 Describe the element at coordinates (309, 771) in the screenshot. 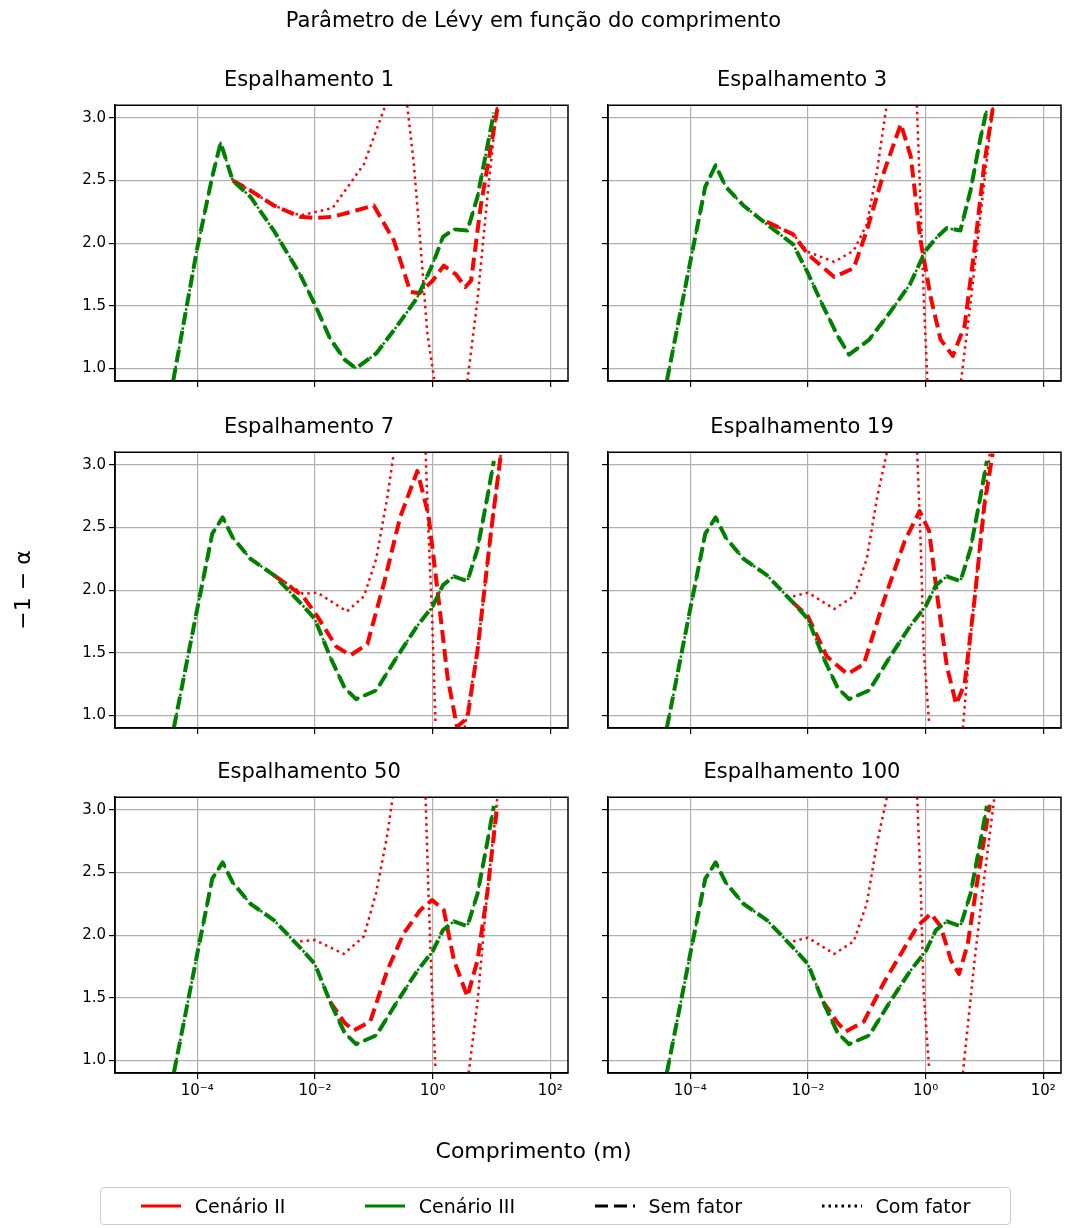

I see `chart-title: Espalhamento 50` at that location.